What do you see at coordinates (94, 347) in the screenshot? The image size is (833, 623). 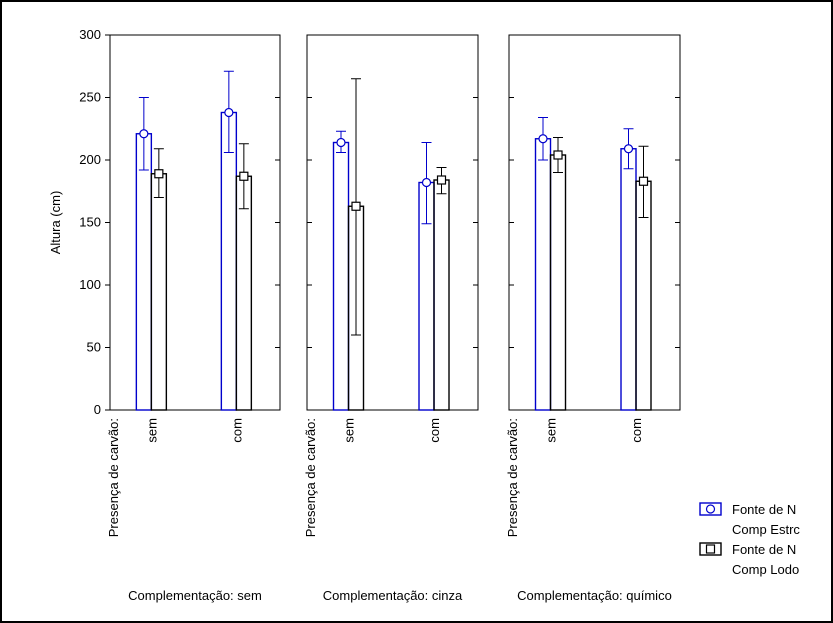 I see `y-tick-label: 50` at bounding box center [94, 347].